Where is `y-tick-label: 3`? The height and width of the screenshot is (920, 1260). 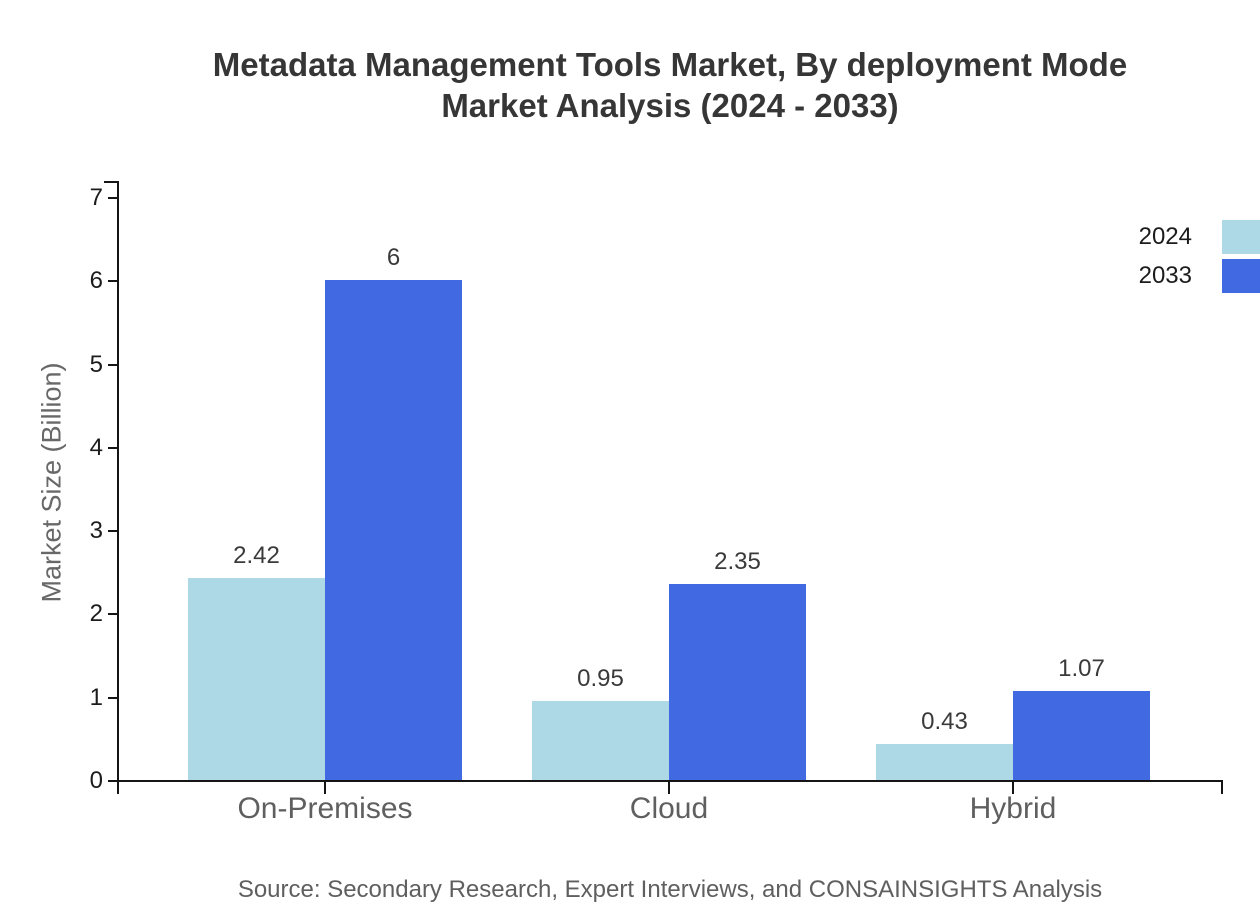
y-tick-label: 3 is located at coordinates (96, 531).